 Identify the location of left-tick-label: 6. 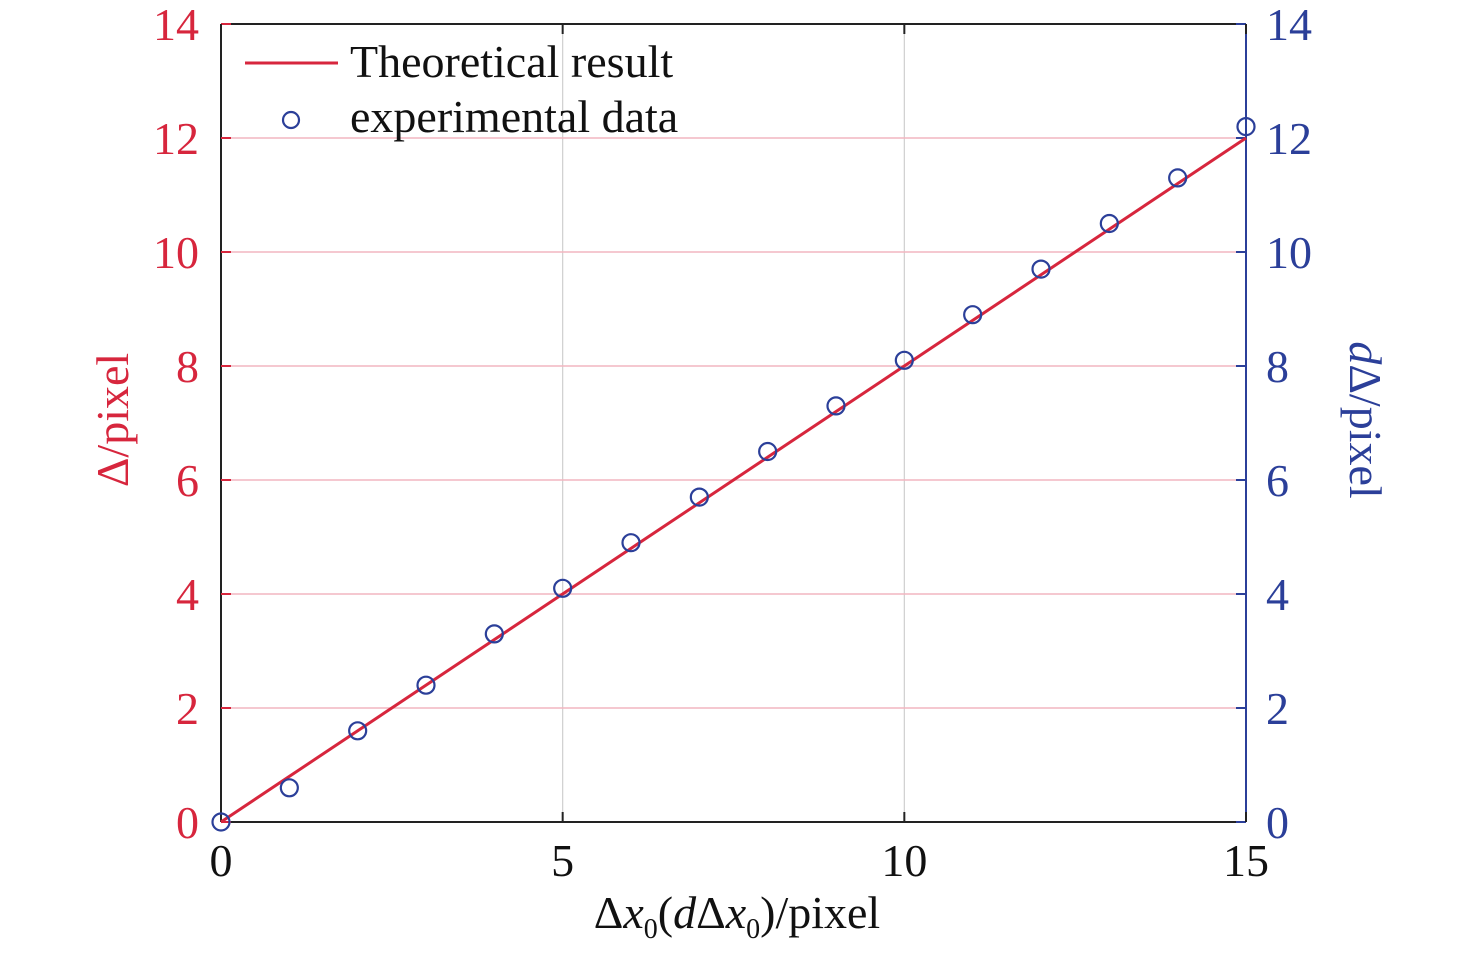
(187, 480).